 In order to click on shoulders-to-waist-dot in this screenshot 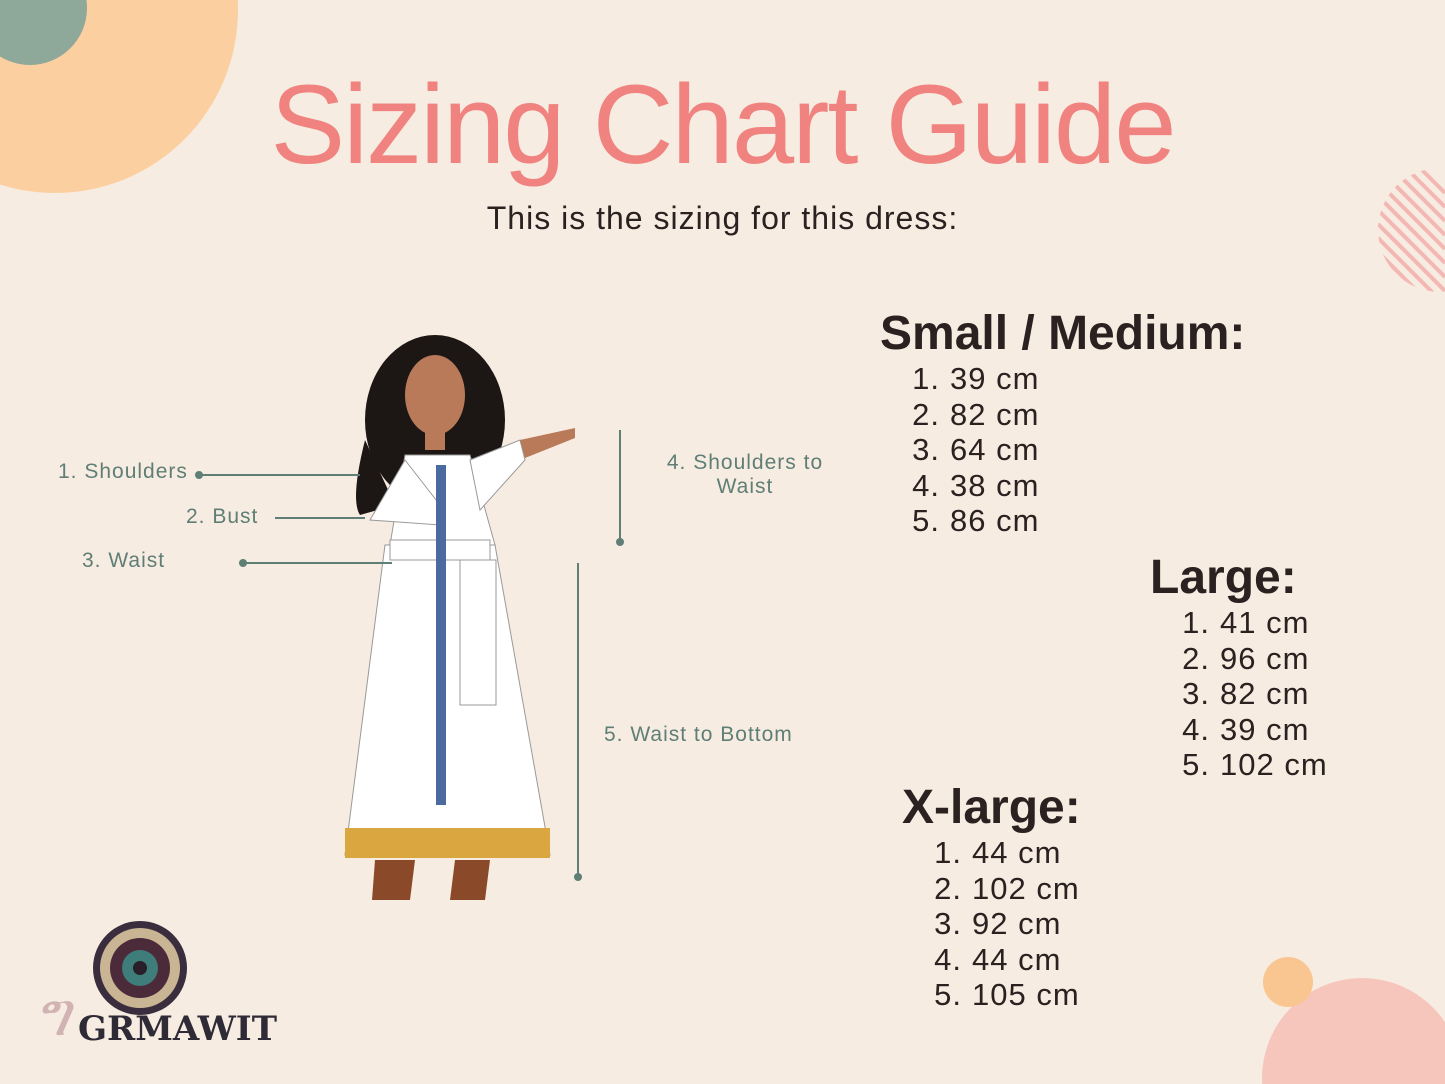, I will do `click(620, 542)`.